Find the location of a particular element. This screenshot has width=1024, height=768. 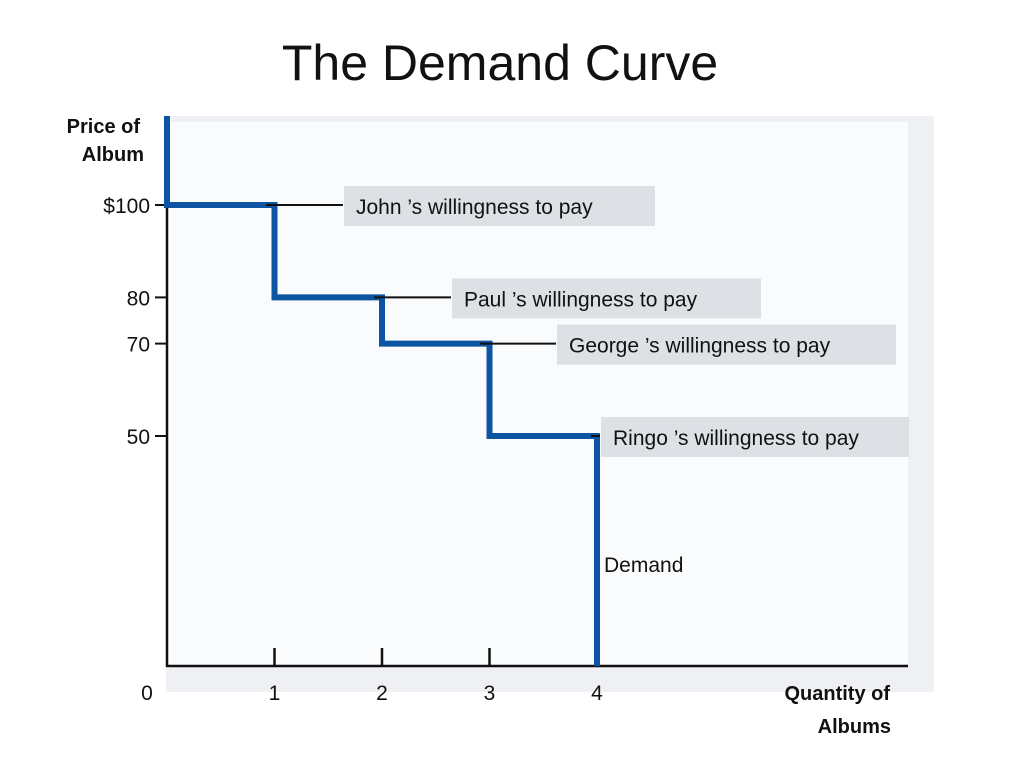

y-tick-label: 70 is located at coordinates (138, 345).